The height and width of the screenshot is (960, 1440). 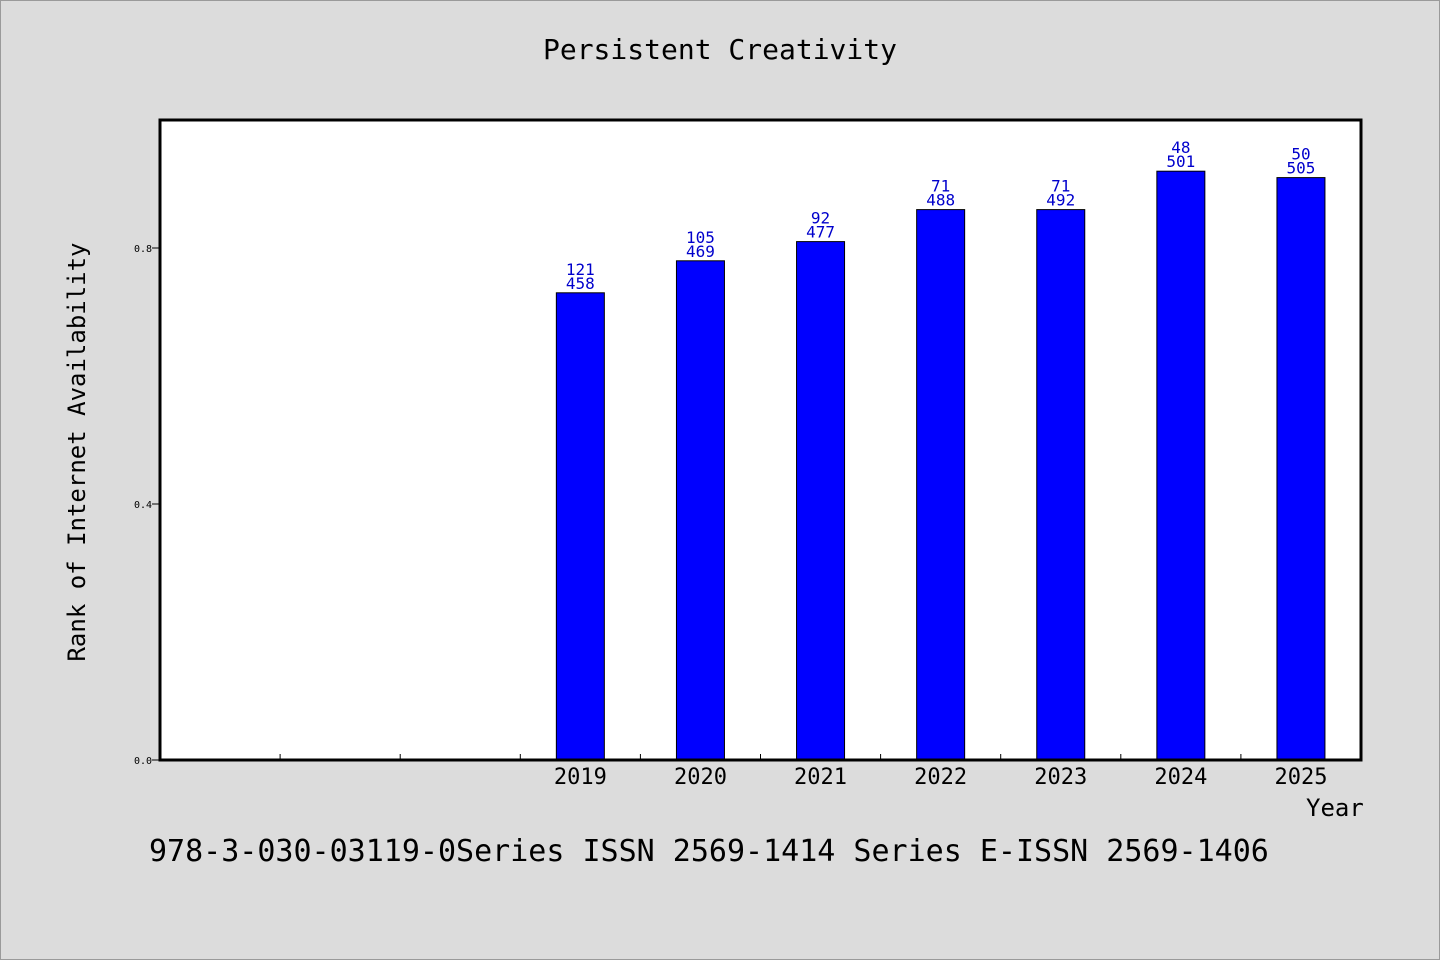 I want to click on bar-label-rank: 92, so click(x=820, y=218).